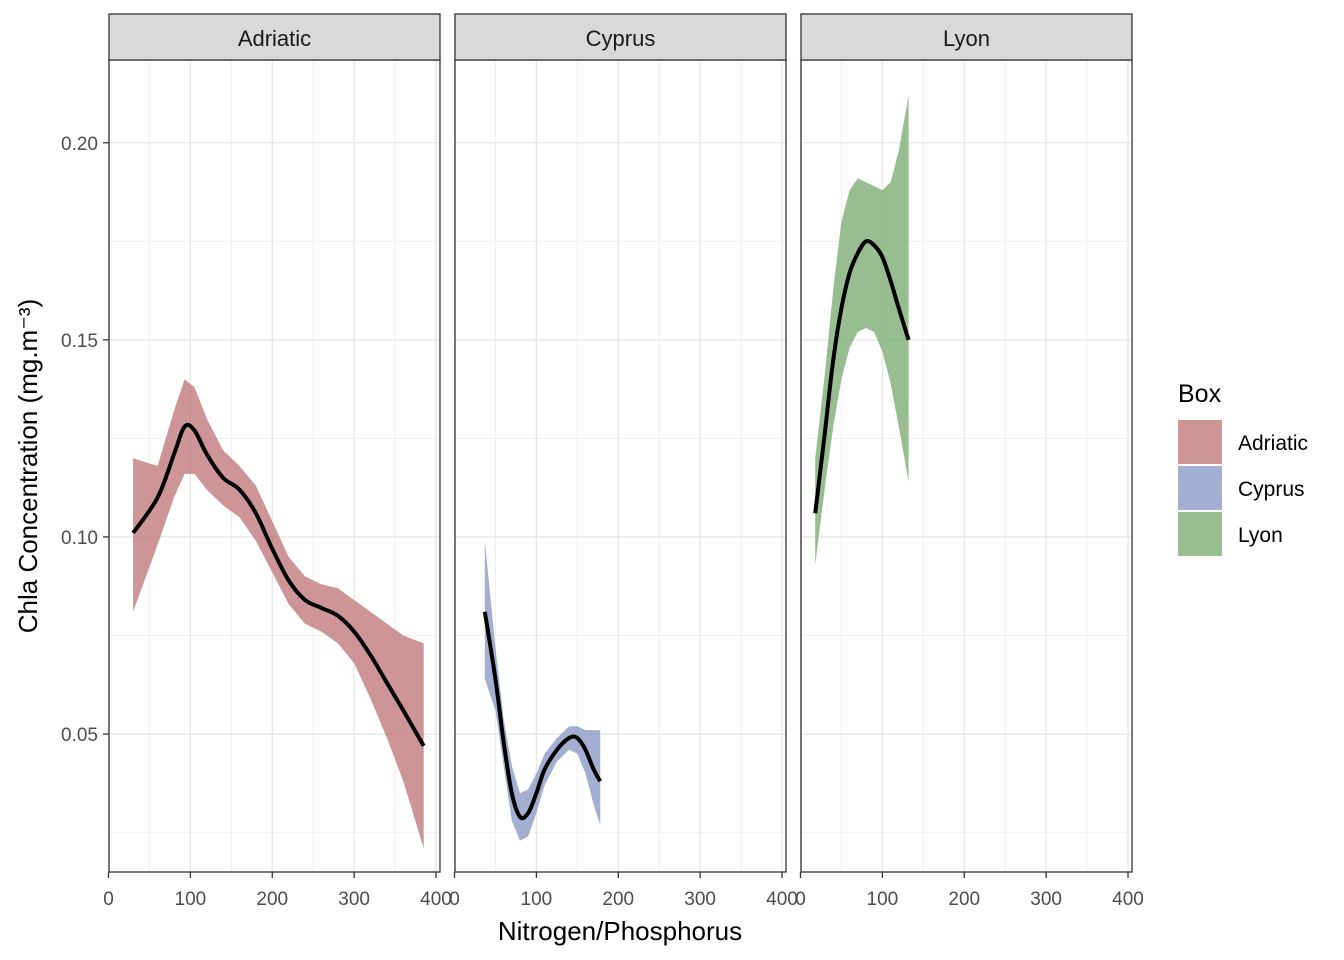 The image size is (1344, 960). I want to click on y-tick-label: 0.05, so click(79, 735).